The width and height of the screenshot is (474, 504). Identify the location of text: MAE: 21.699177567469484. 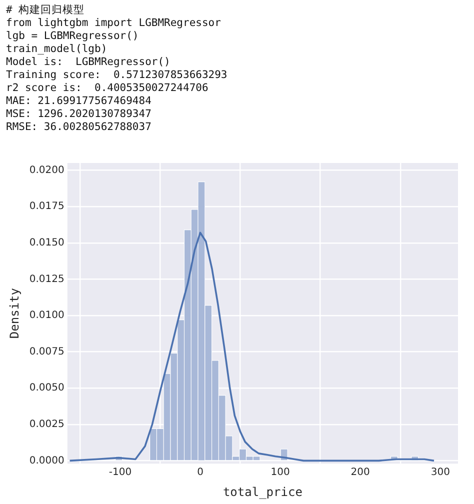
(79, 101).